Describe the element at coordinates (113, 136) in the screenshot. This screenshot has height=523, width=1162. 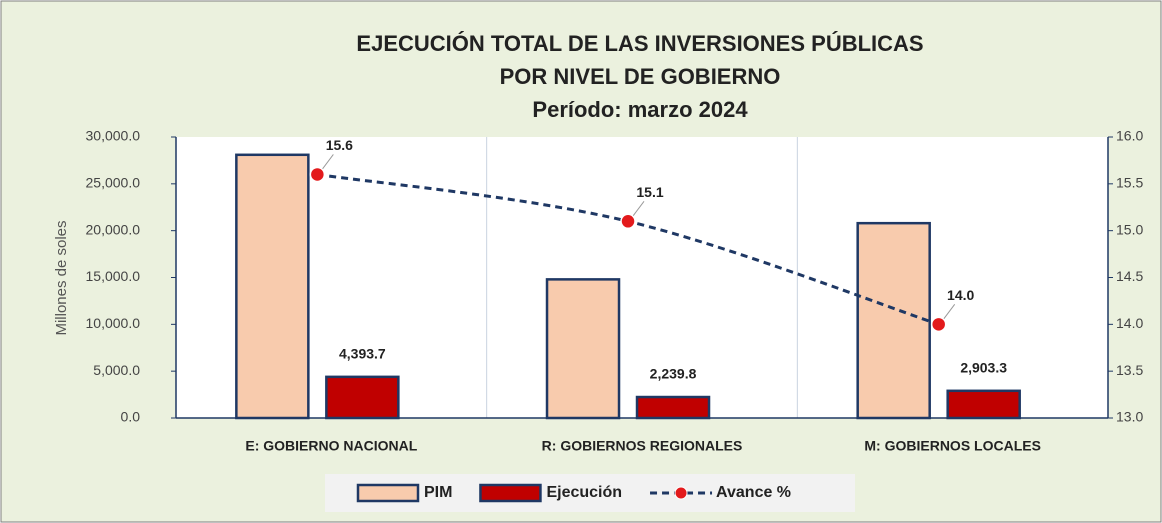
I see `y-tick-label: 30,000.0` at that location.